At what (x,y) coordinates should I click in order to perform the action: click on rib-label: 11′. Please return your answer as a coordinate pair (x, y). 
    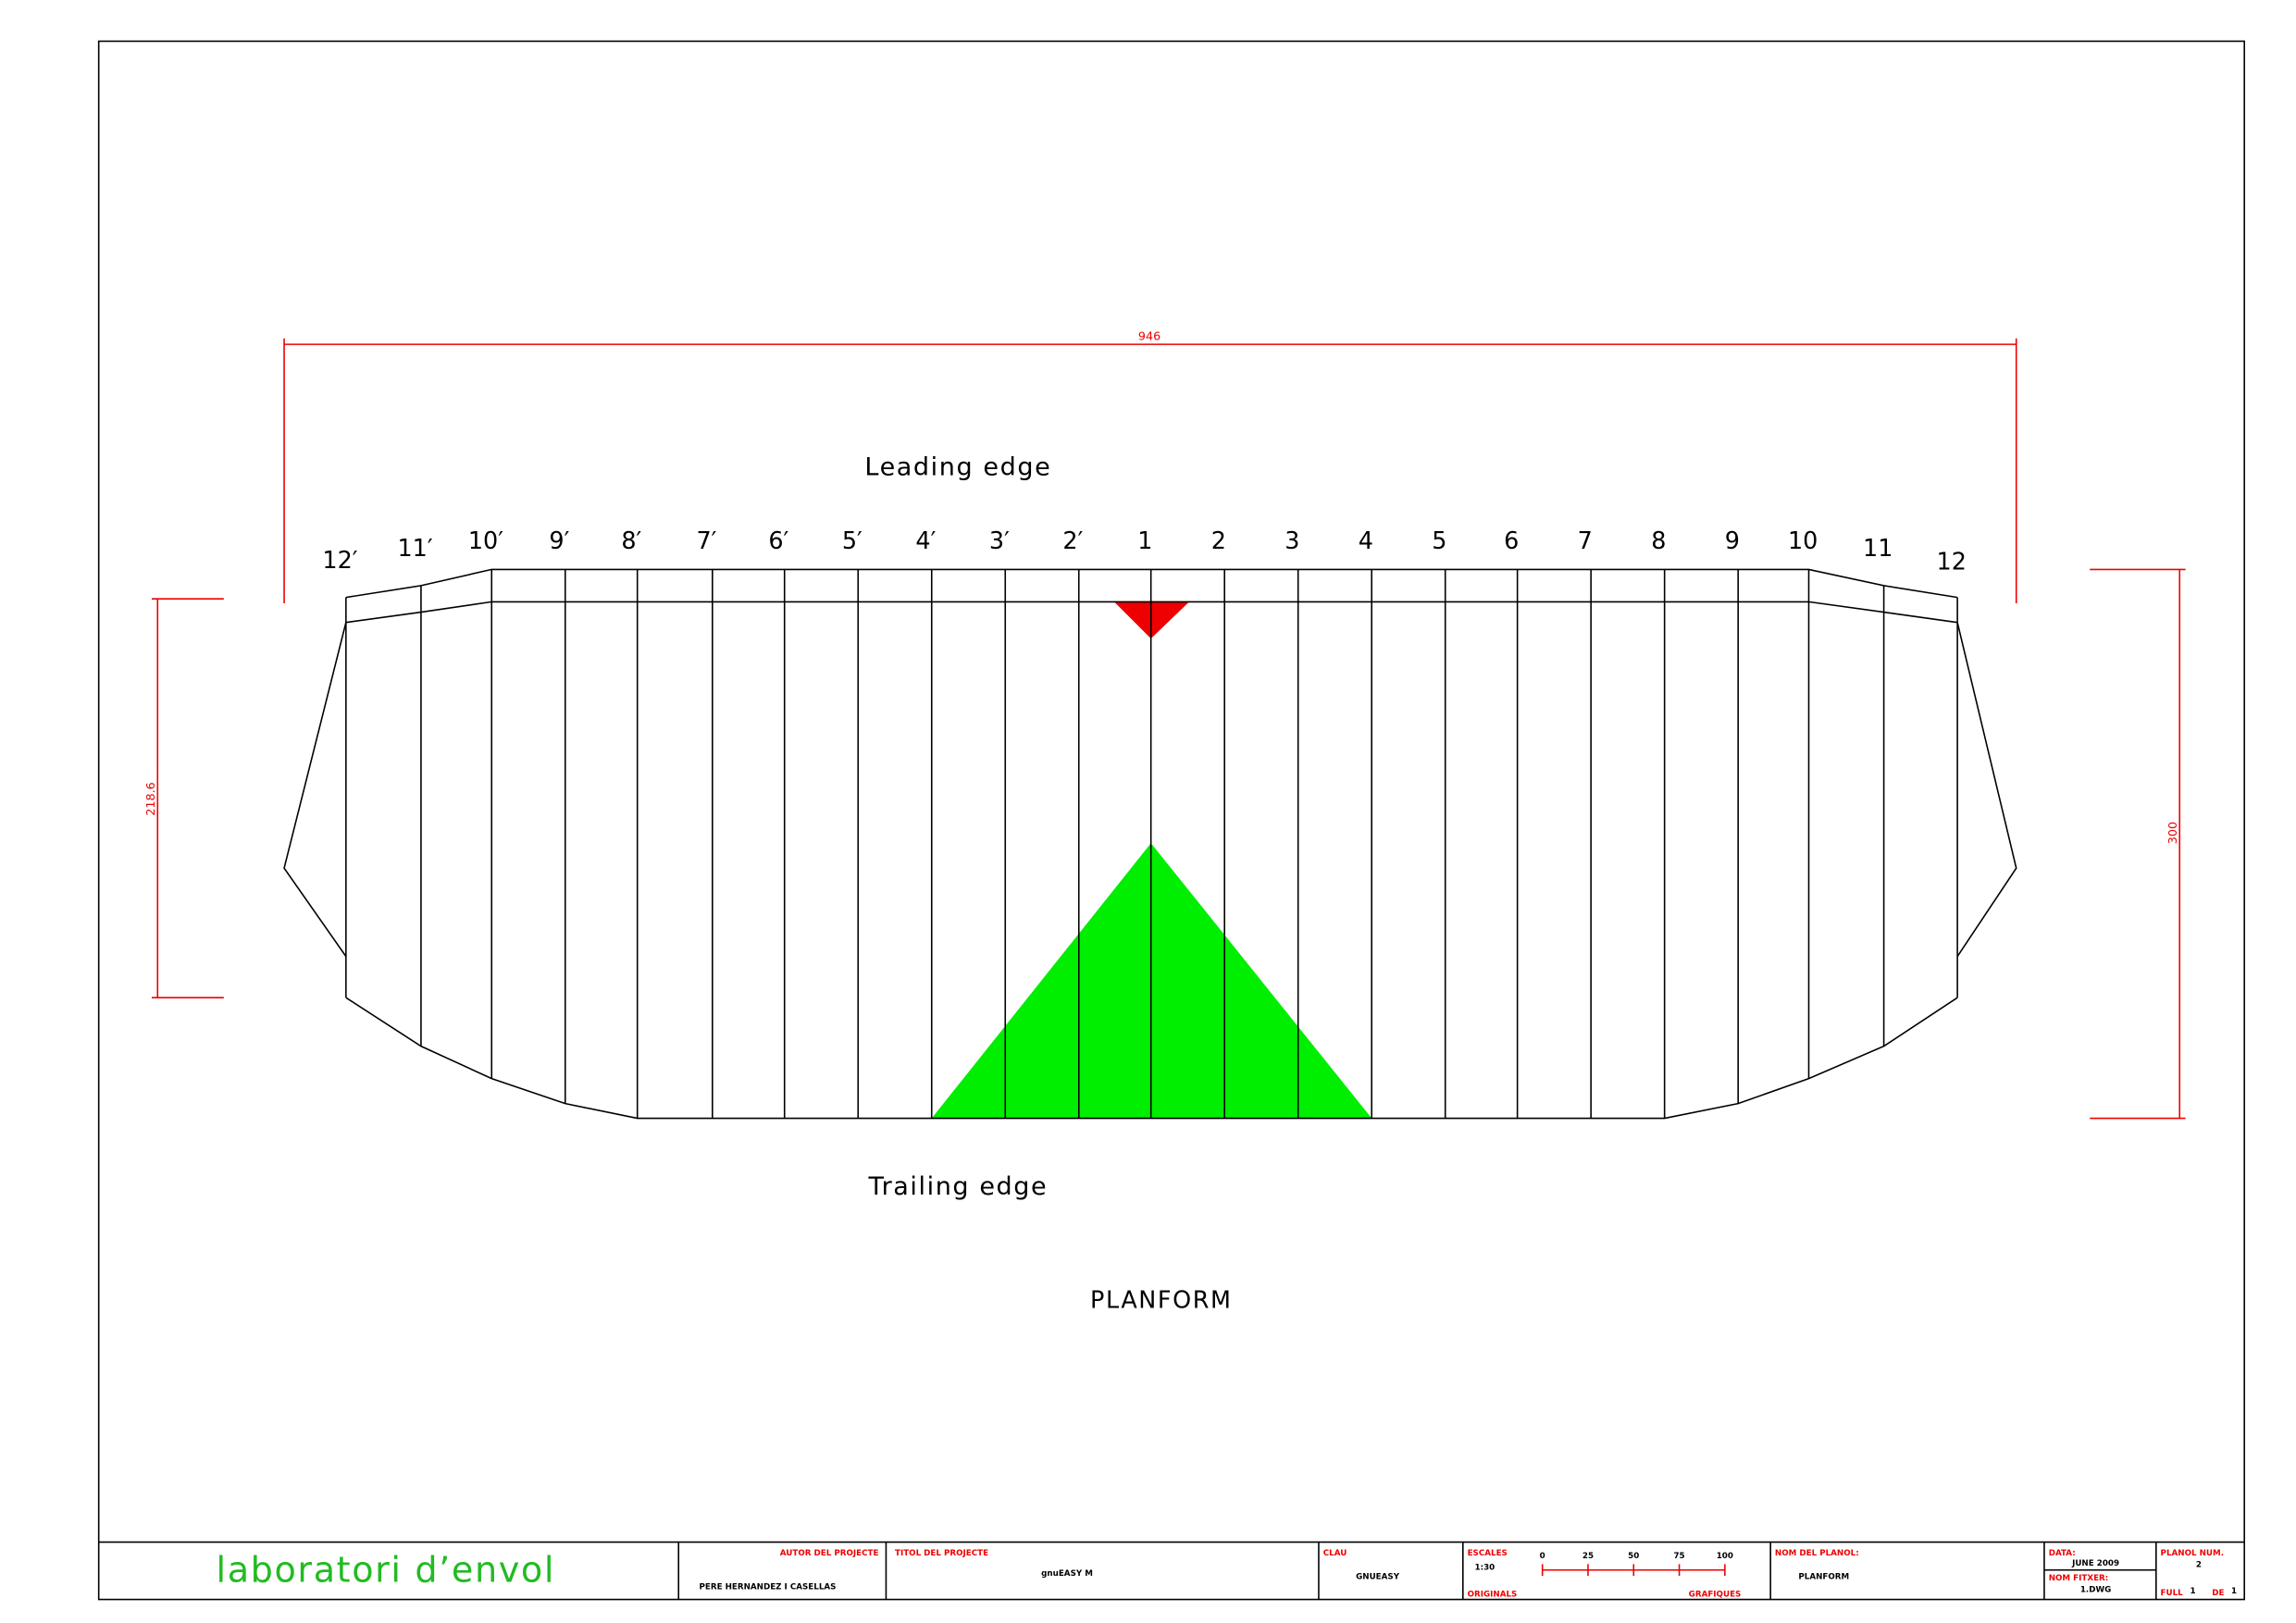
    Looking at the image, I should click on (415, 548).